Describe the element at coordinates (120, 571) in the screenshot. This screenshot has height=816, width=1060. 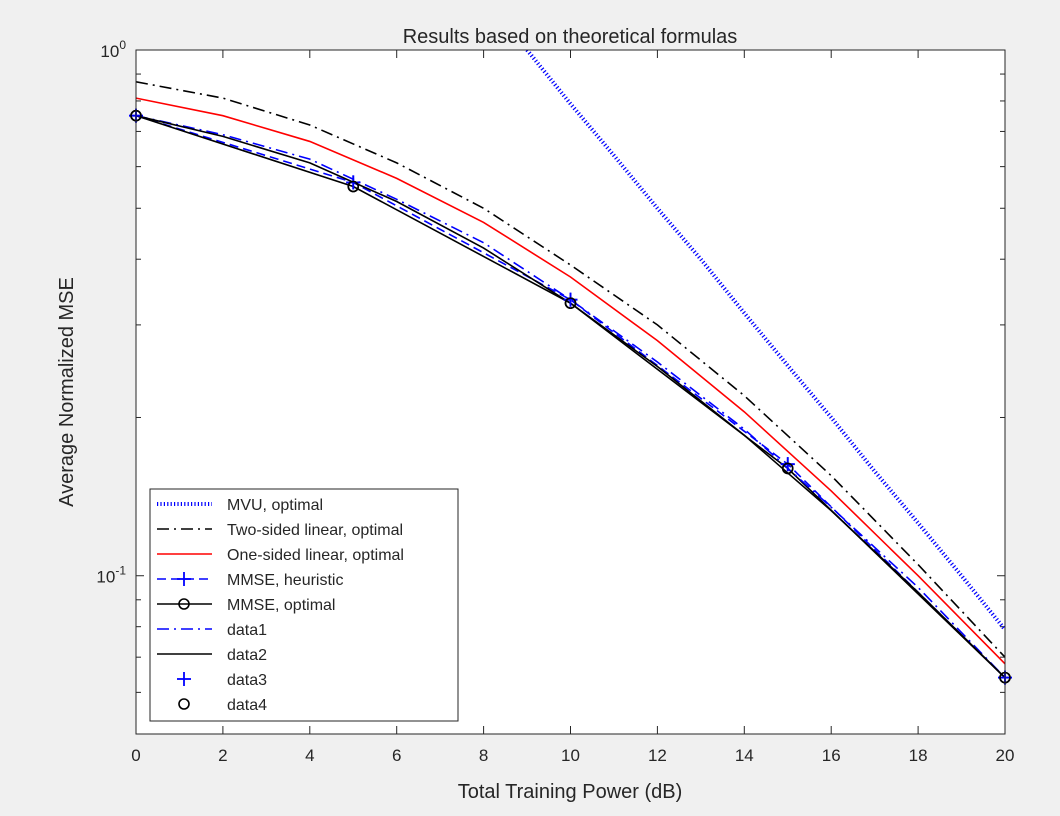
I see `y-tick-exponent: -1` at that location.